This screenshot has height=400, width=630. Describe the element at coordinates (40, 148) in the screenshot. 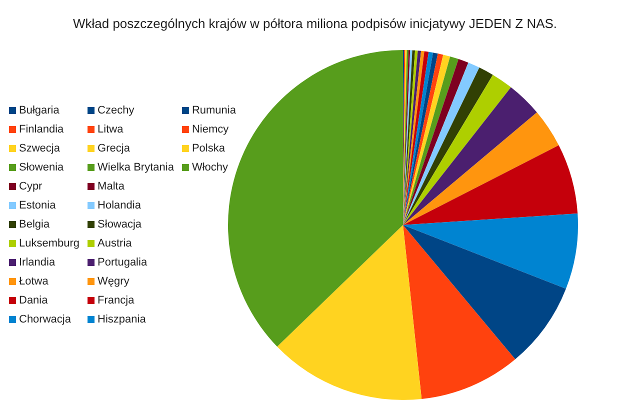

I see `legend-label: Szwecja` at that location.